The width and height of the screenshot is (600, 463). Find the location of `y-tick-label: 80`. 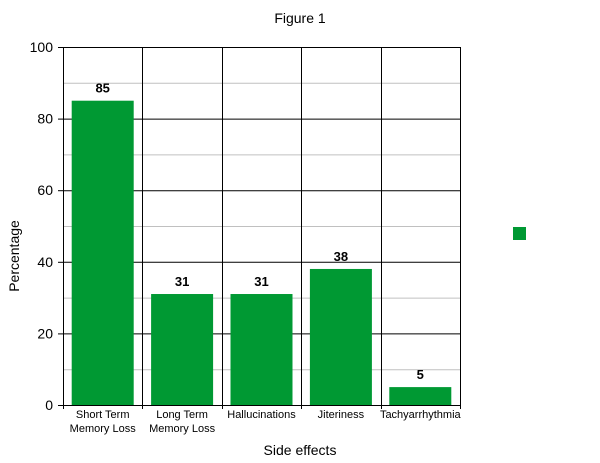

y-tick-label: 80 is located at coordinates (45, 119).